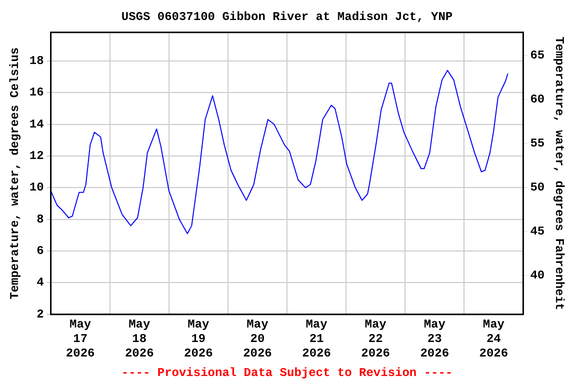 Image resolution: width=576 pixels, height=384 pixels. What do you see at coordinates (36, 187) in the screenshot?
I see `y-tick-label: 10` at bounding box center [36, 187].